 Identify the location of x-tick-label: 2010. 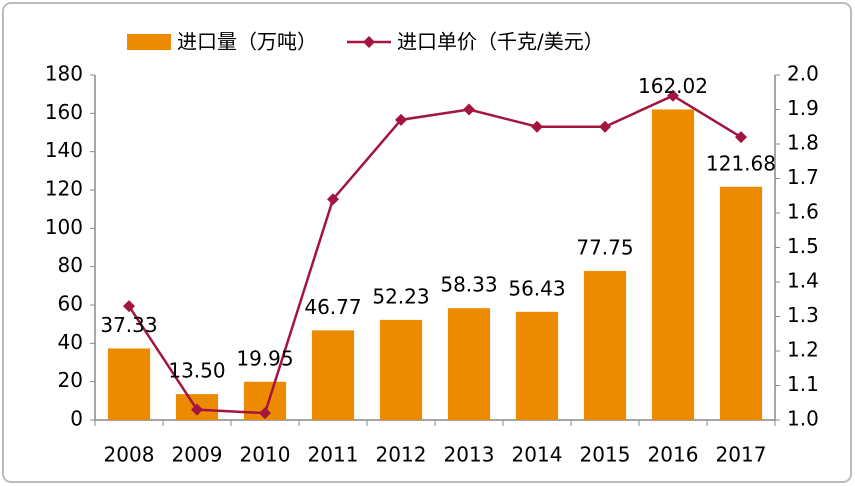
(265, 455).